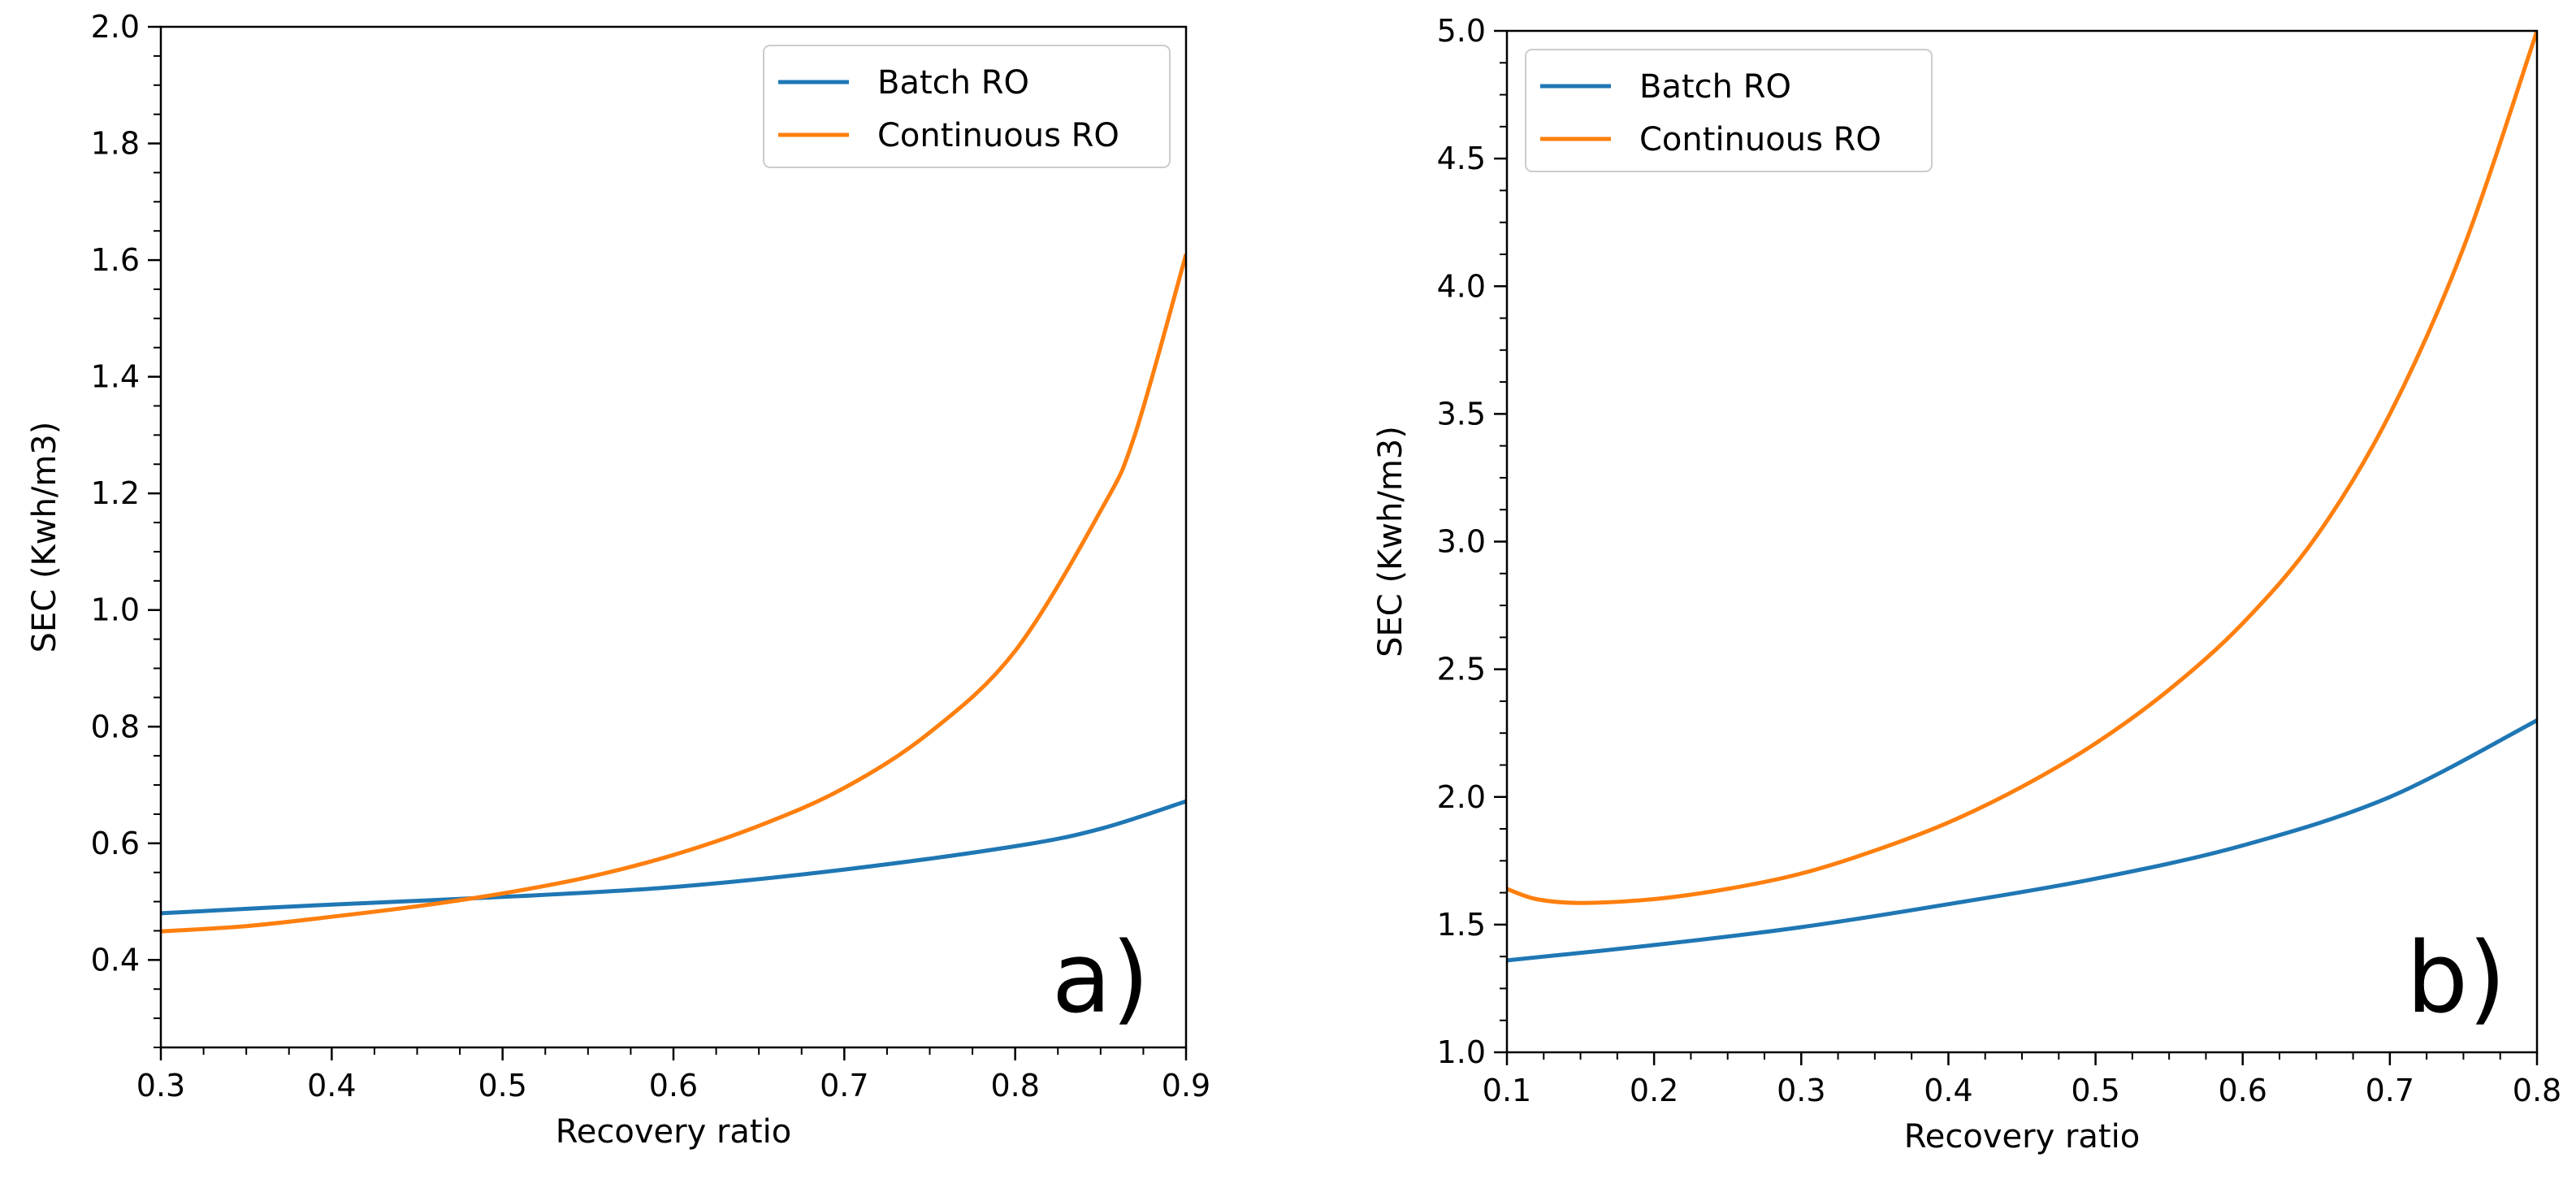 Image resolution: width=2576 pixels, height=1188 pixels. I want to click on y-tick-label: 3.0, so click(1461, 542).